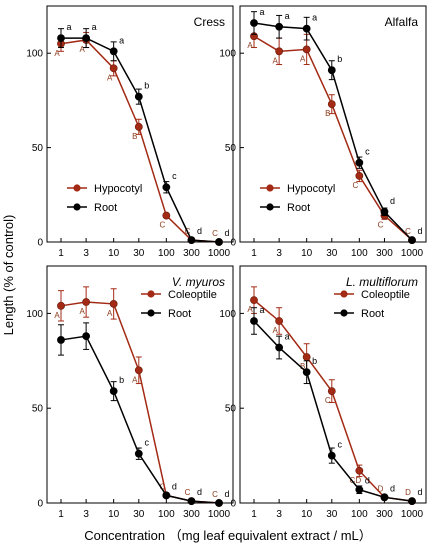 This screenshot has width=430, height=550. Describe the element at coordinates (166, 253) in the screenshot. I see `x-tick-label: 100` at that location.